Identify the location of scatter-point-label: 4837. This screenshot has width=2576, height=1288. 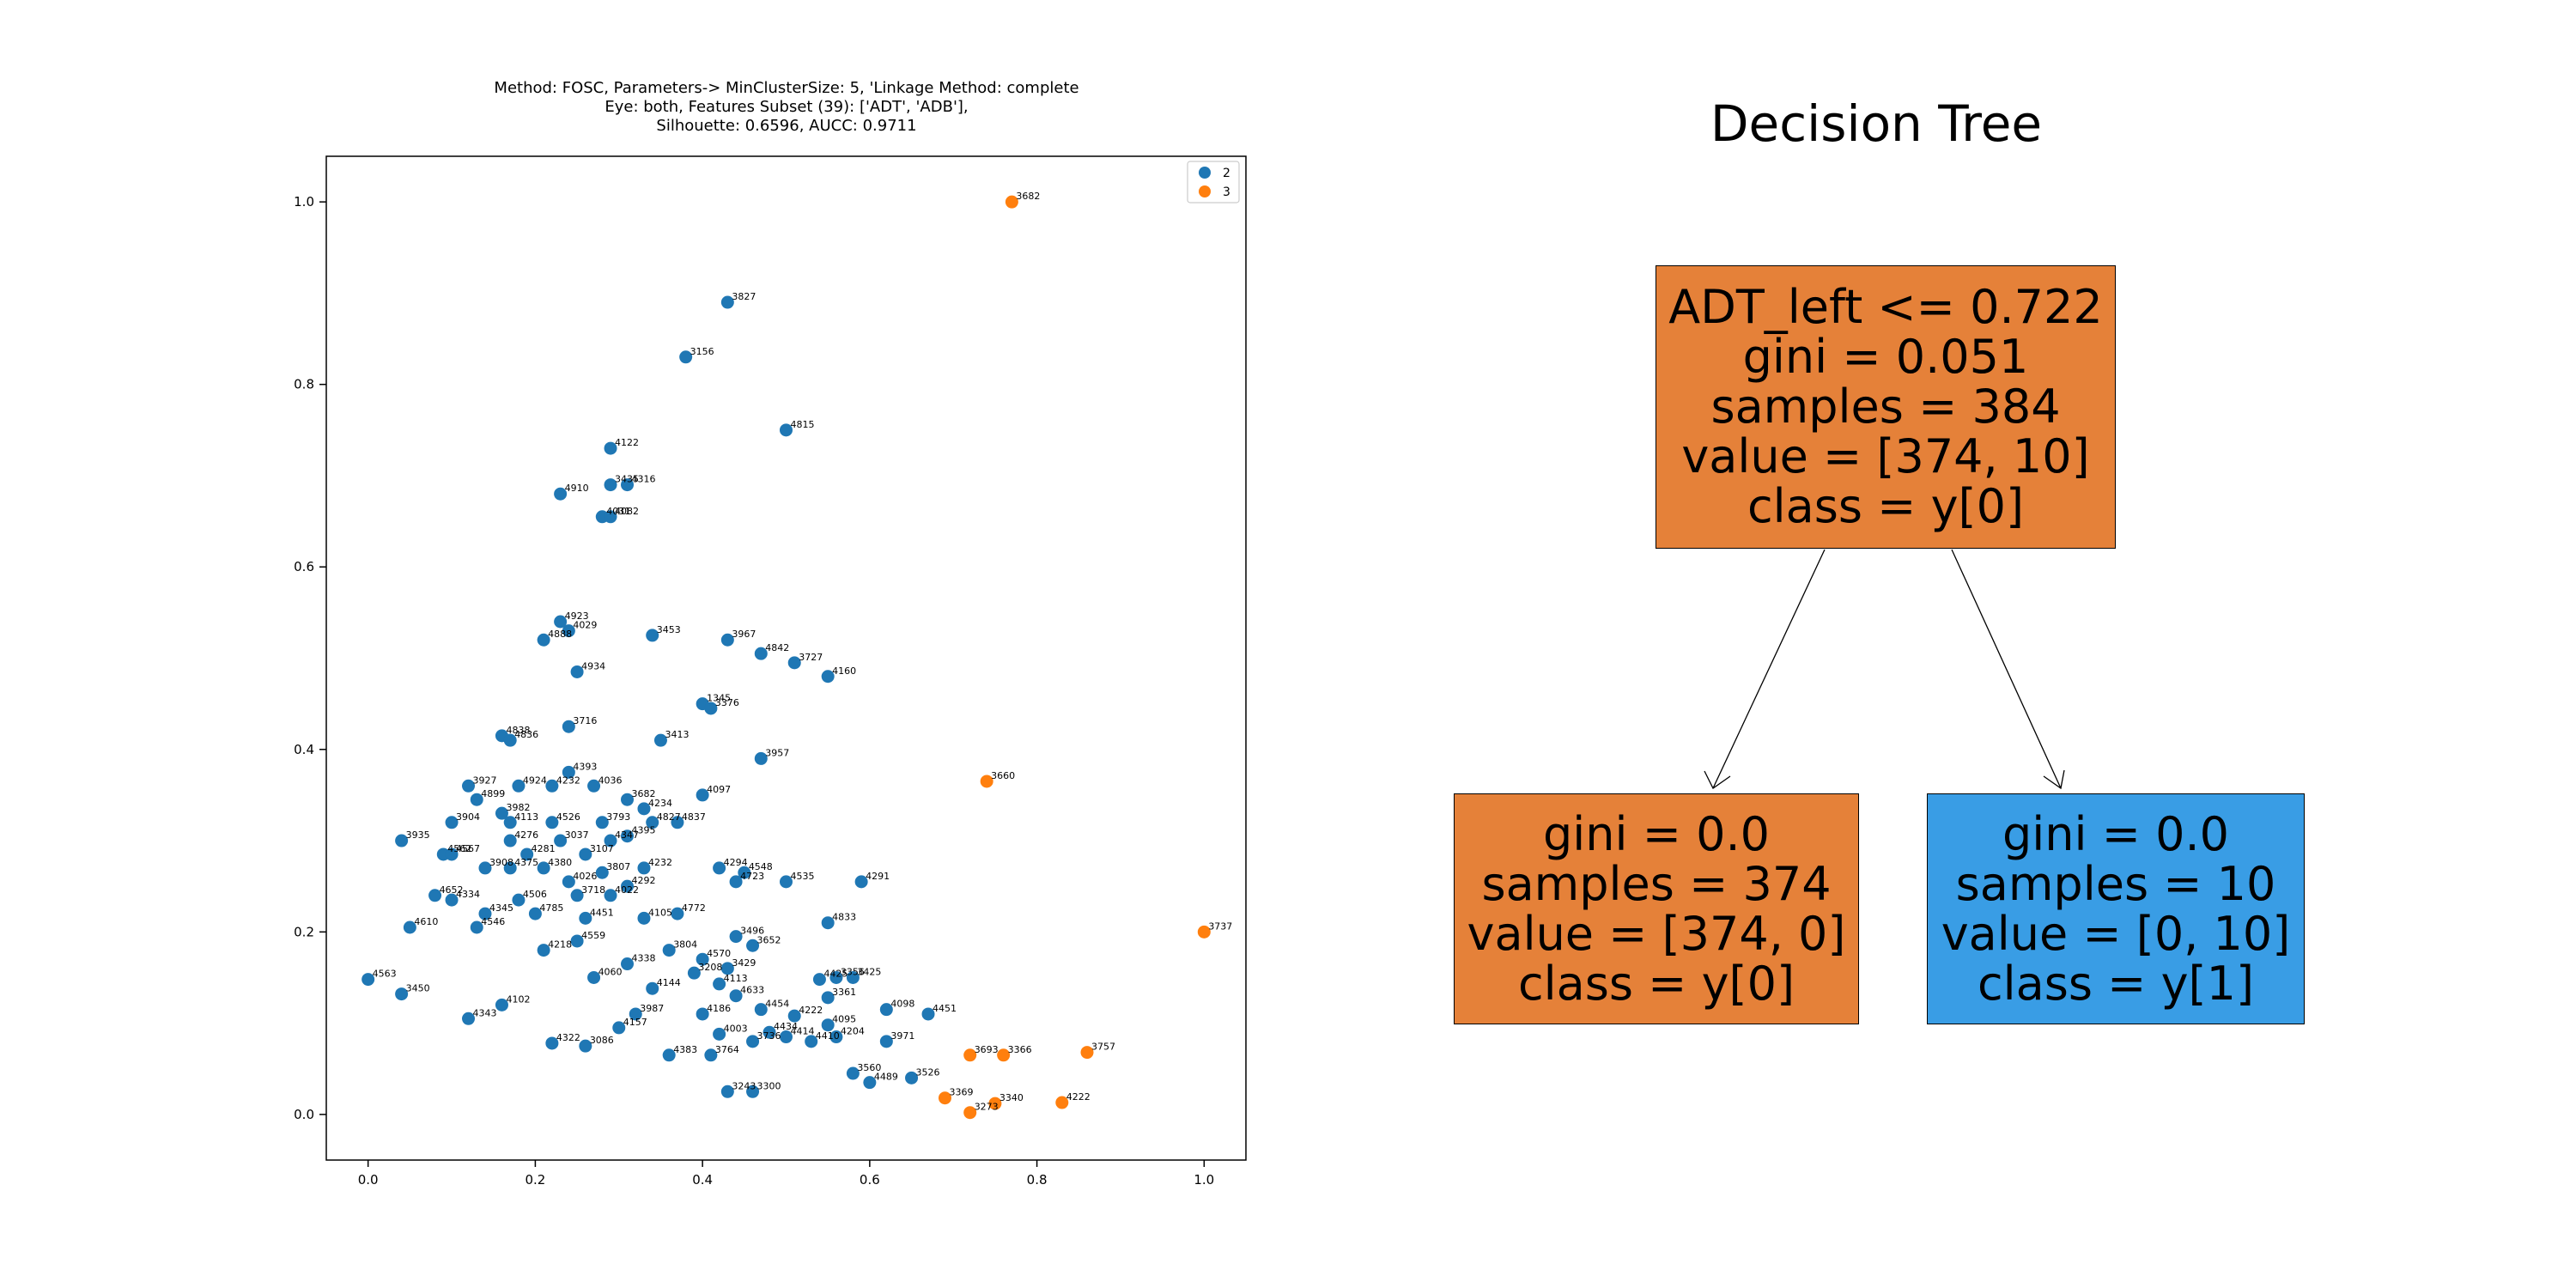
(694, 817).